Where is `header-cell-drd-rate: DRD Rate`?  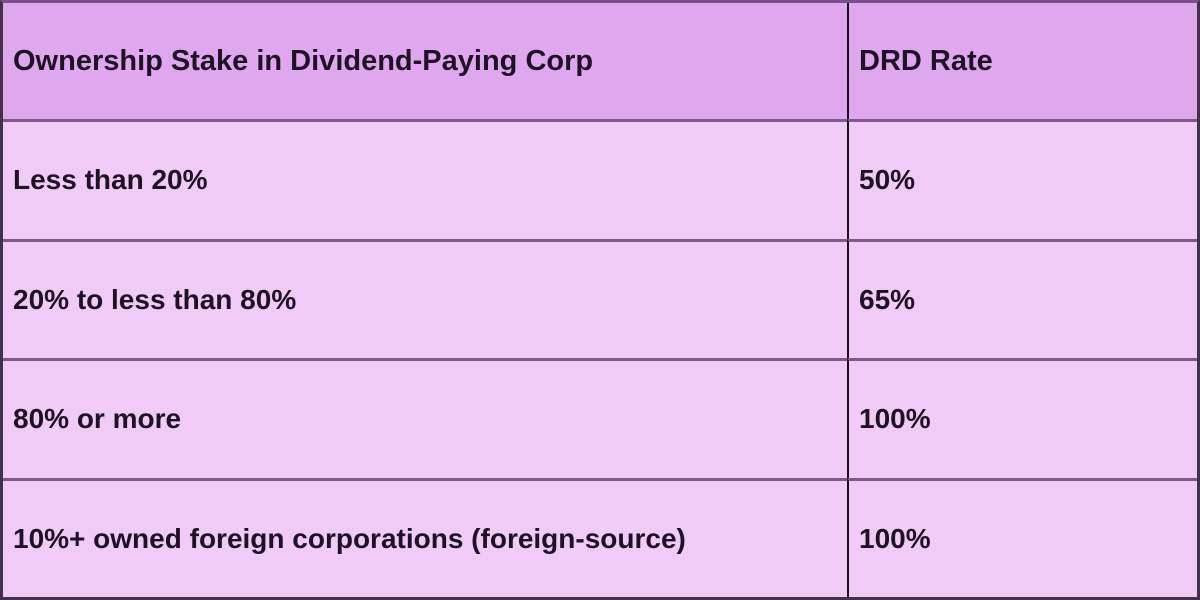 header-cell-drd-rate: DRD Rate is located at coordinates (1022, 61).